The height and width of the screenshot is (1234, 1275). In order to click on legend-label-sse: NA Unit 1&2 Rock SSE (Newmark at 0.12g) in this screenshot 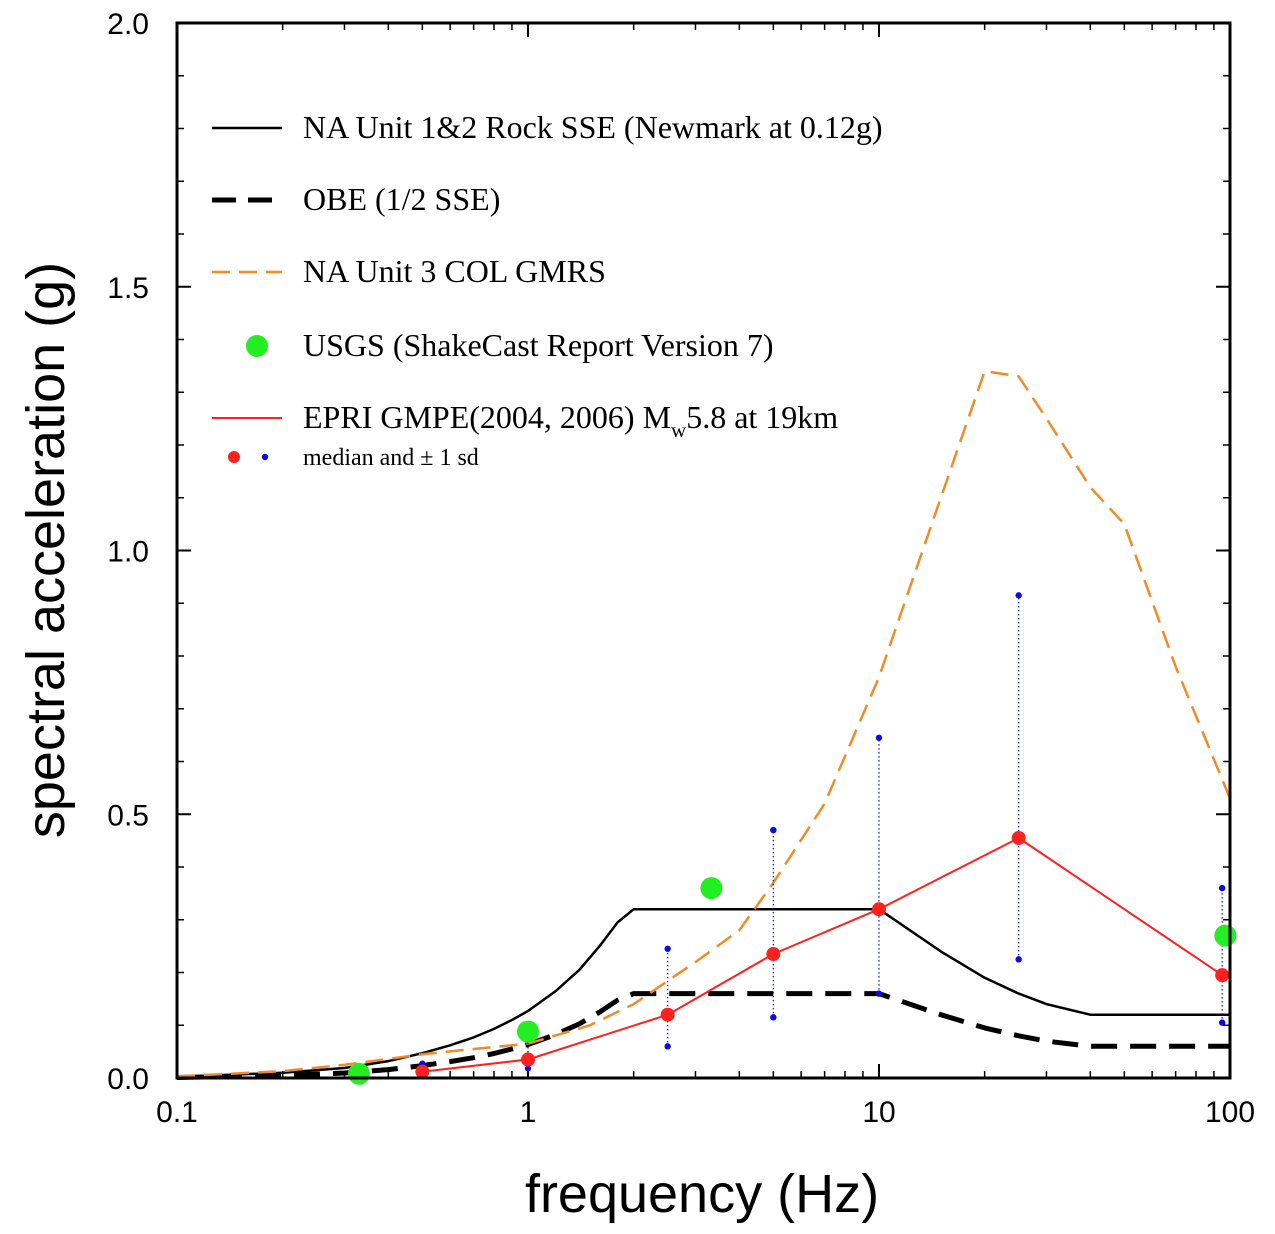, I will do `click(593, 127)`.